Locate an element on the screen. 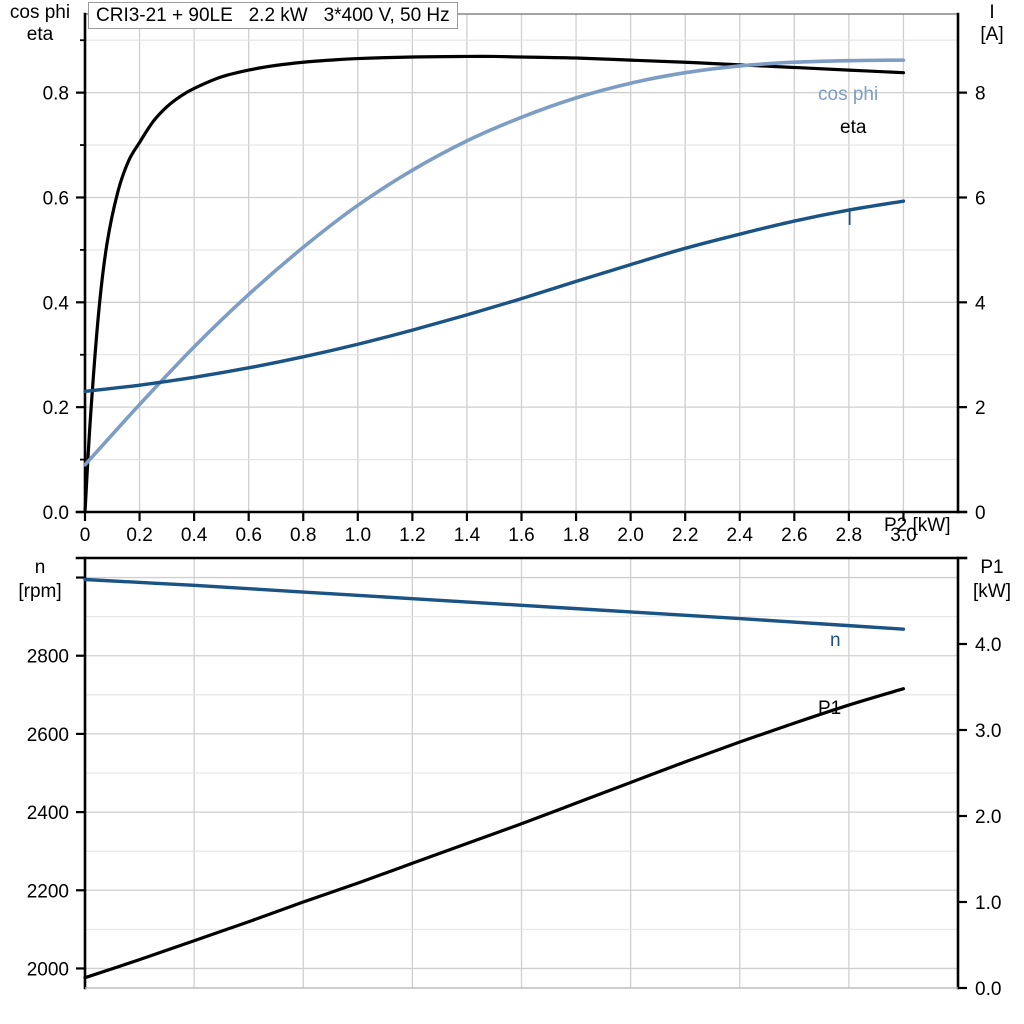  series-label-eta: eta is located at coordinates (853, 127).